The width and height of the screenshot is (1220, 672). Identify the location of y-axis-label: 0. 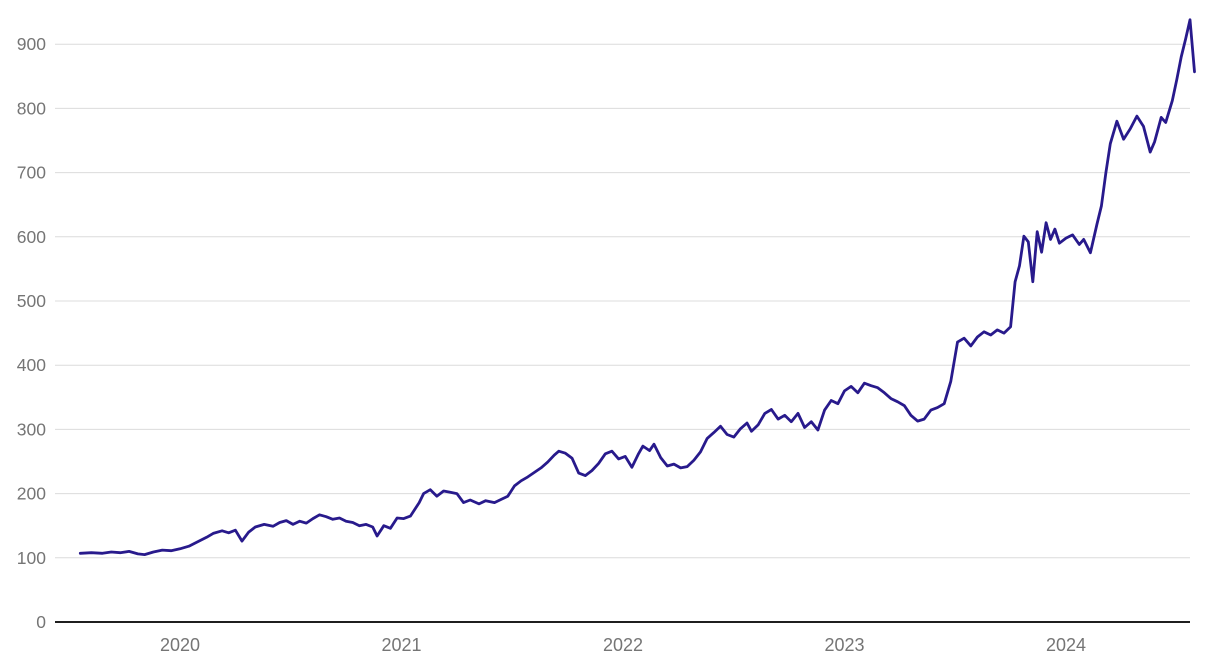
(41, 622).